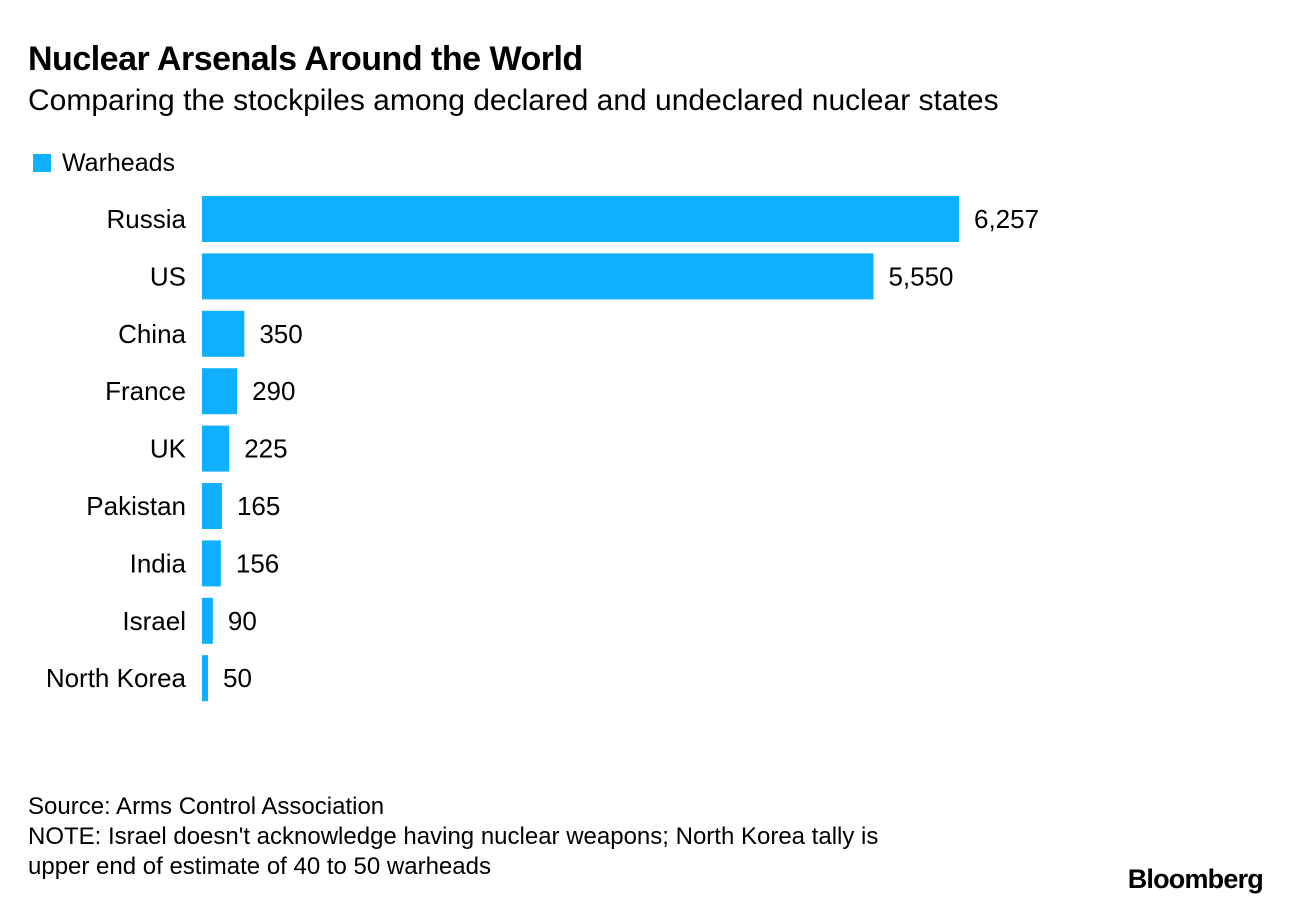 The width and height of the screenshot is (1290, 906). Describe the element at coordinates (147, 219) in the screenshot. I see `category-label: Russia` at that location.